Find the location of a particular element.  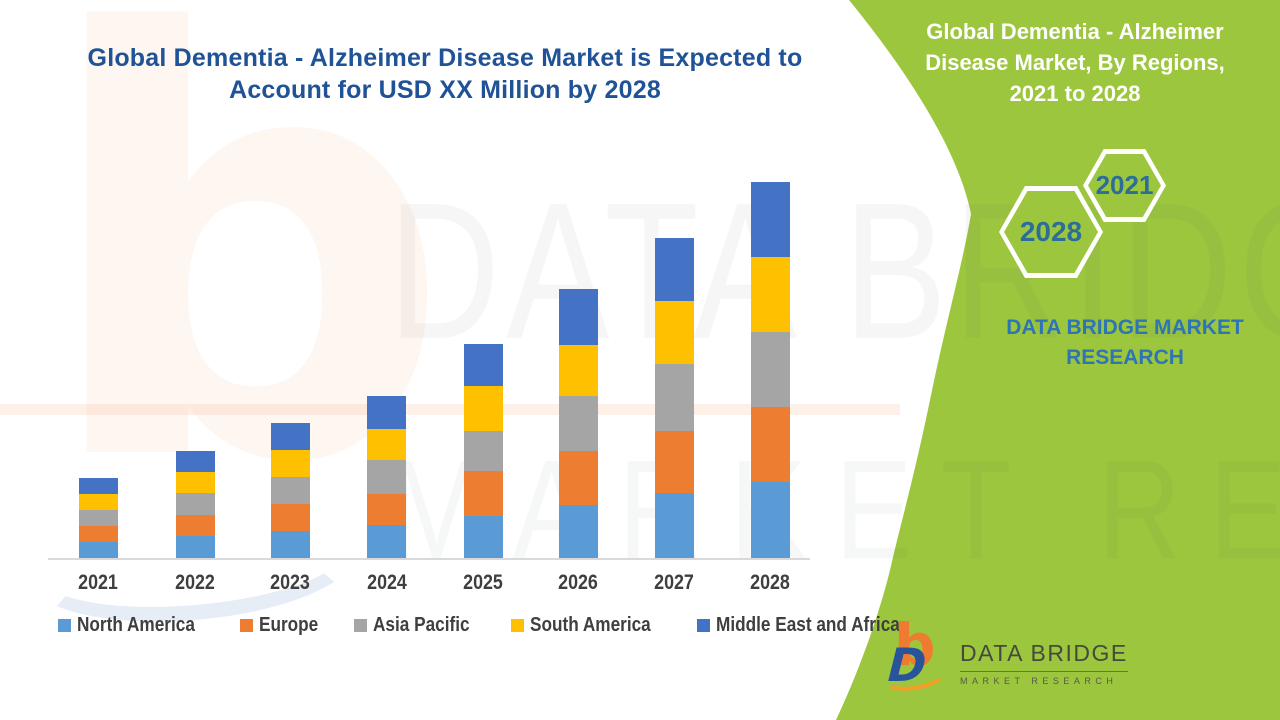

x-axis-label-2026: 2026 is located at coordinates (578, 582).